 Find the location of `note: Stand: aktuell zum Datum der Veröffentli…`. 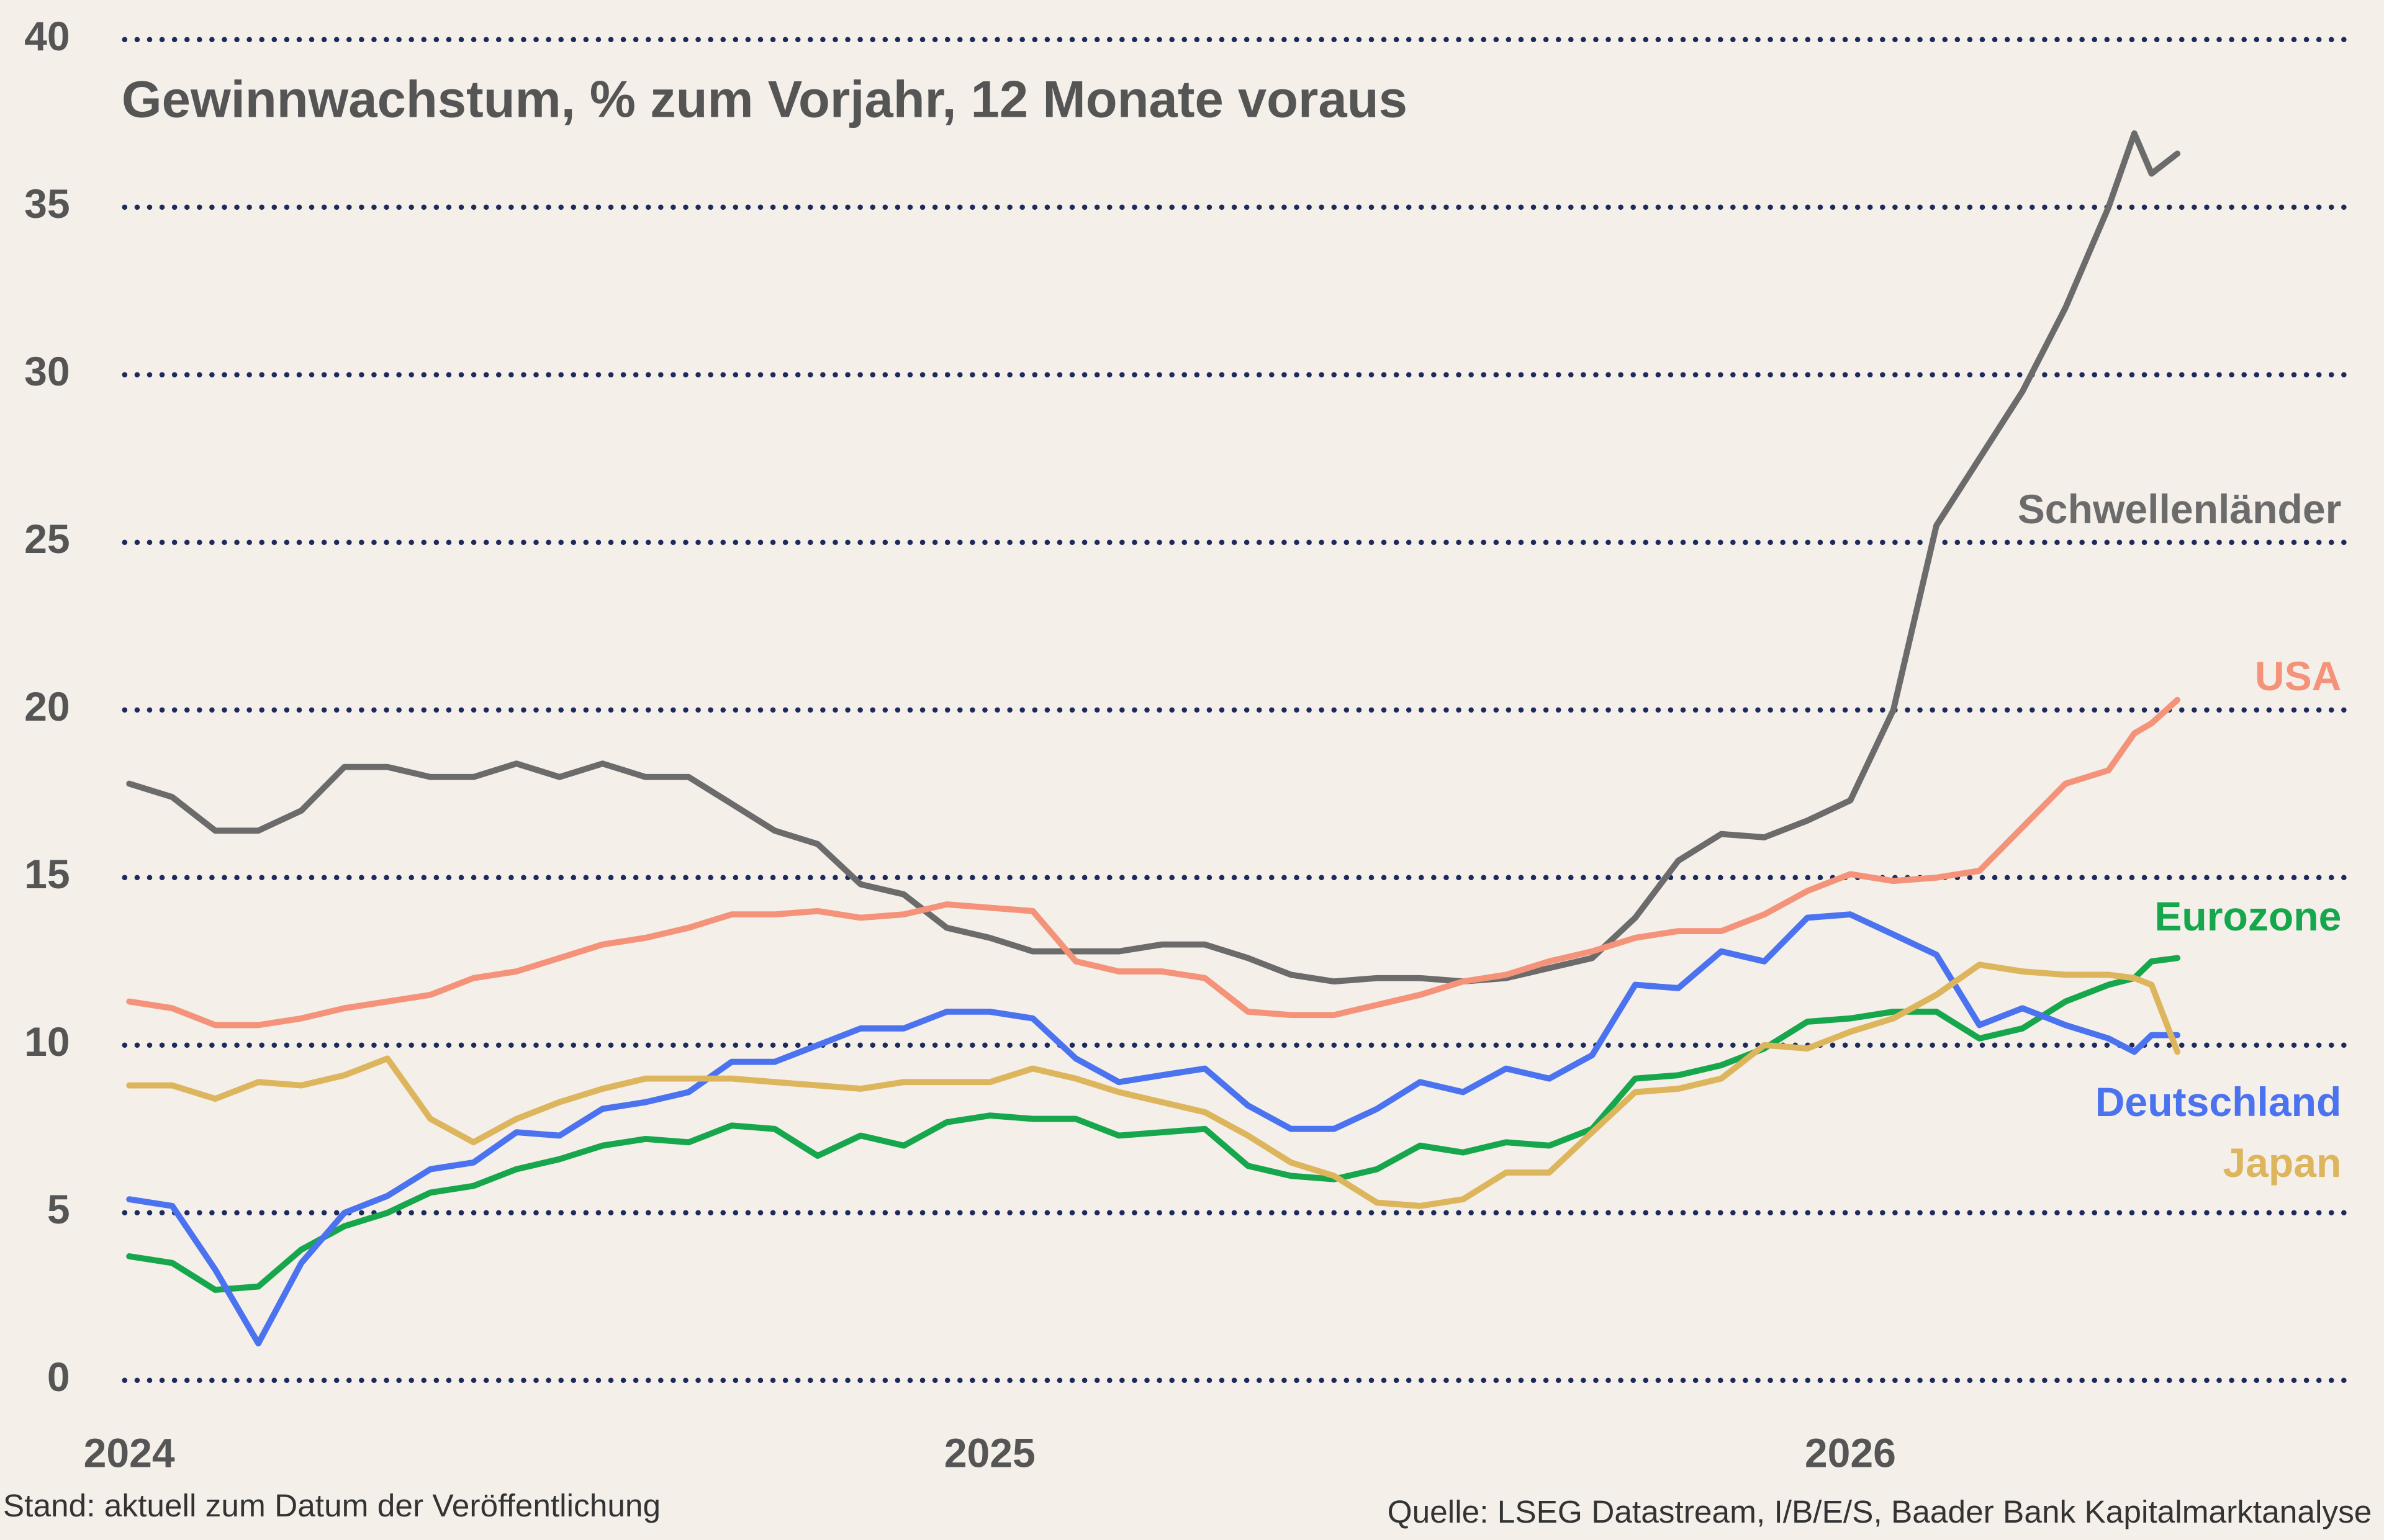

note: Stand: aktuell zum Datum der Veröffentli… is located at coordinates (332, 1505).